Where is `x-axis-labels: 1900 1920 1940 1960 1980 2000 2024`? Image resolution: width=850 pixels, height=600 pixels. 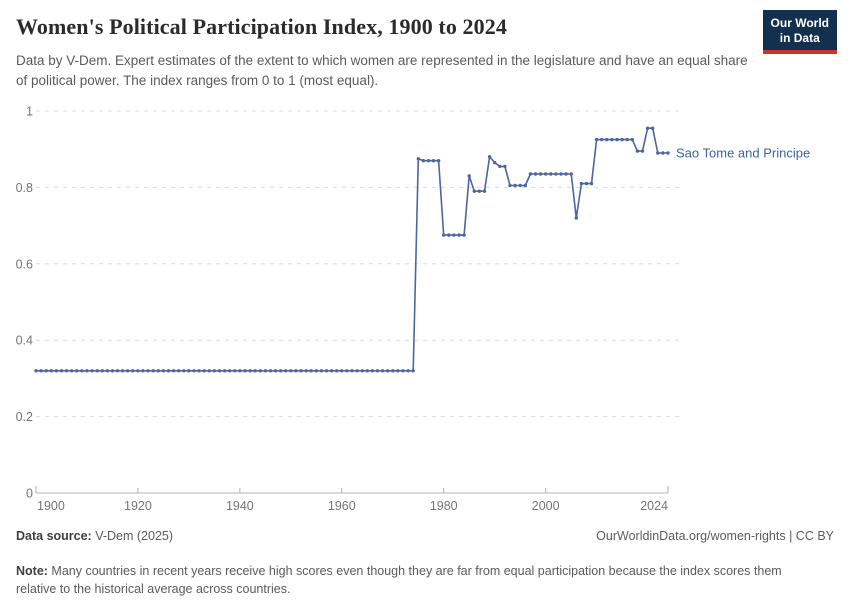
x-axis-labels: 1900 1920 1940 1960 1980 2000 2024 is located at coordinates (352, 506).